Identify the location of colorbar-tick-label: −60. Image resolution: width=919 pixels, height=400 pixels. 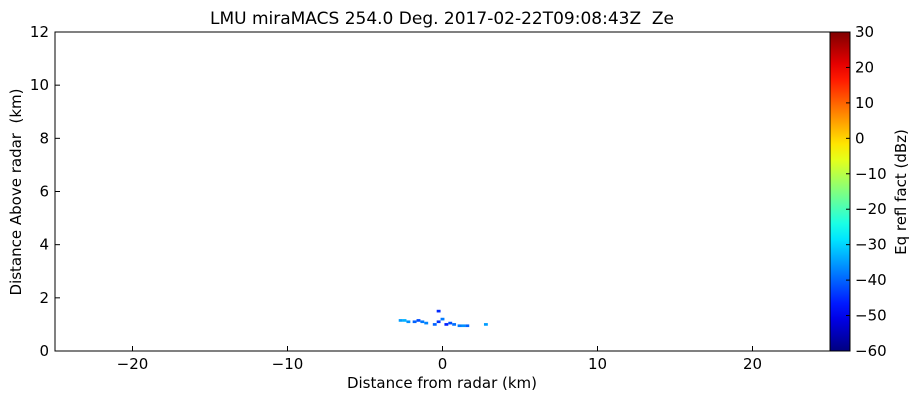
(871, 351).